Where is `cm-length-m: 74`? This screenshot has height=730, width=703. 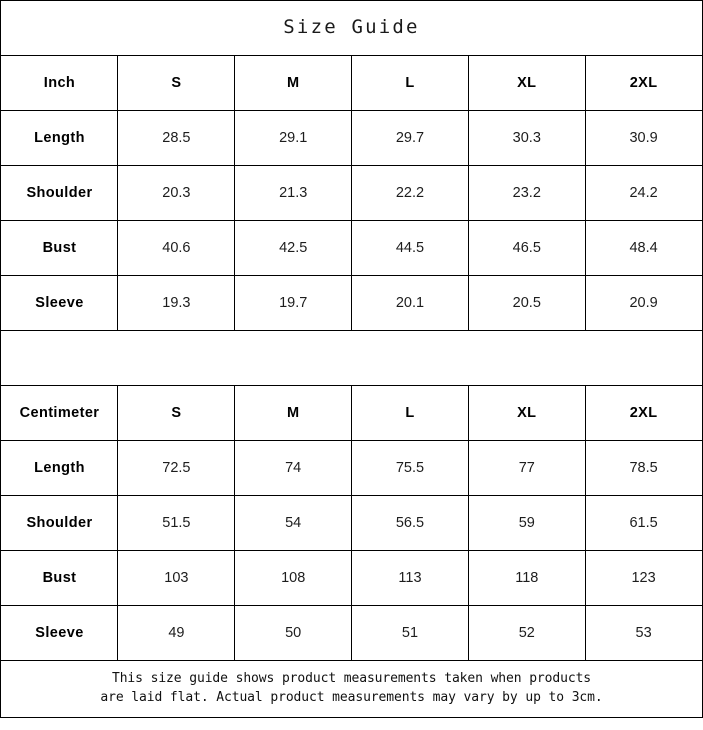
cm-length-m: 74 is located at coordinates (293, 468).